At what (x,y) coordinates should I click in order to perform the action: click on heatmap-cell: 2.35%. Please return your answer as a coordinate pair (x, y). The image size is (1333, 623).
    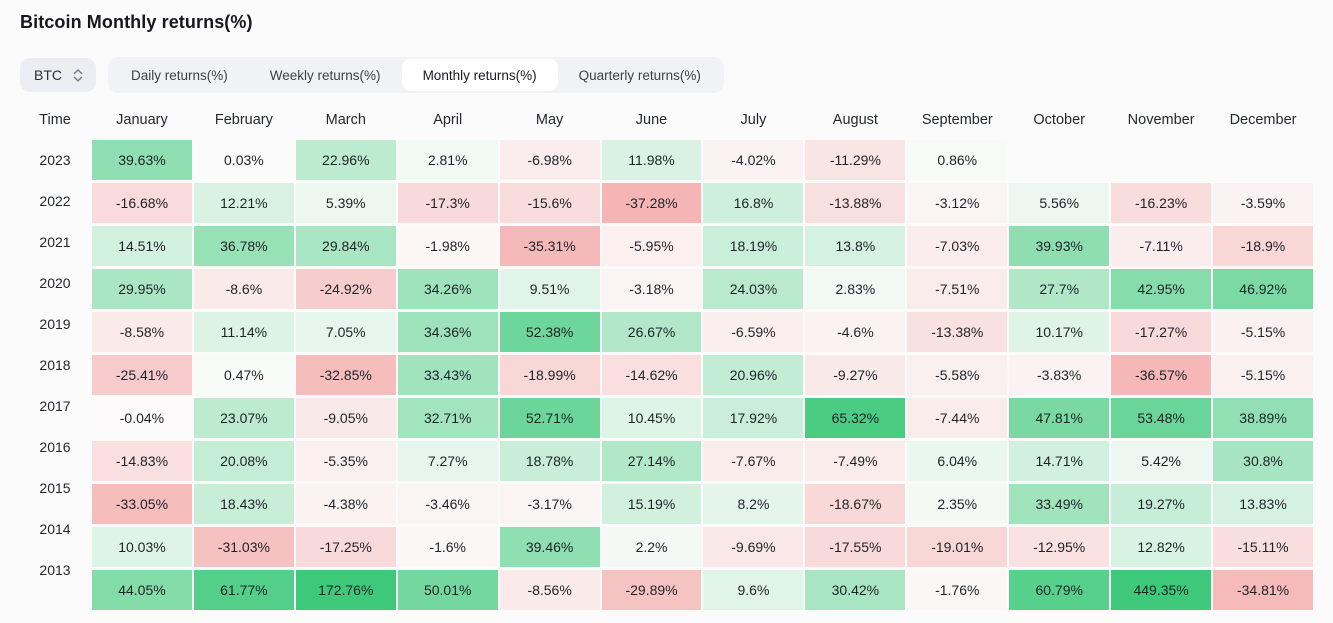
    Looking at the image, I should click on (957, 504).